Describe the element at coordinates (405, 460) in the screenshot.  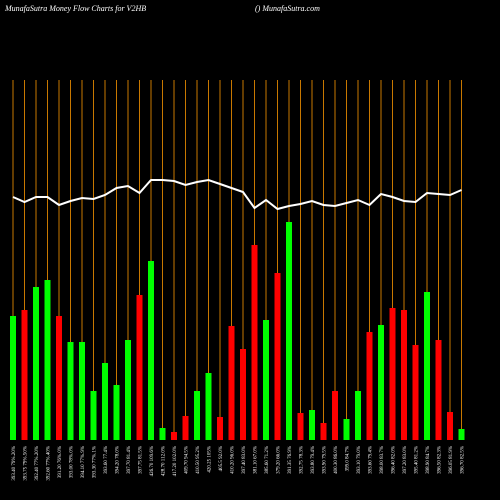
I see `x-tick-label: 397.20 83.0%` at that location.